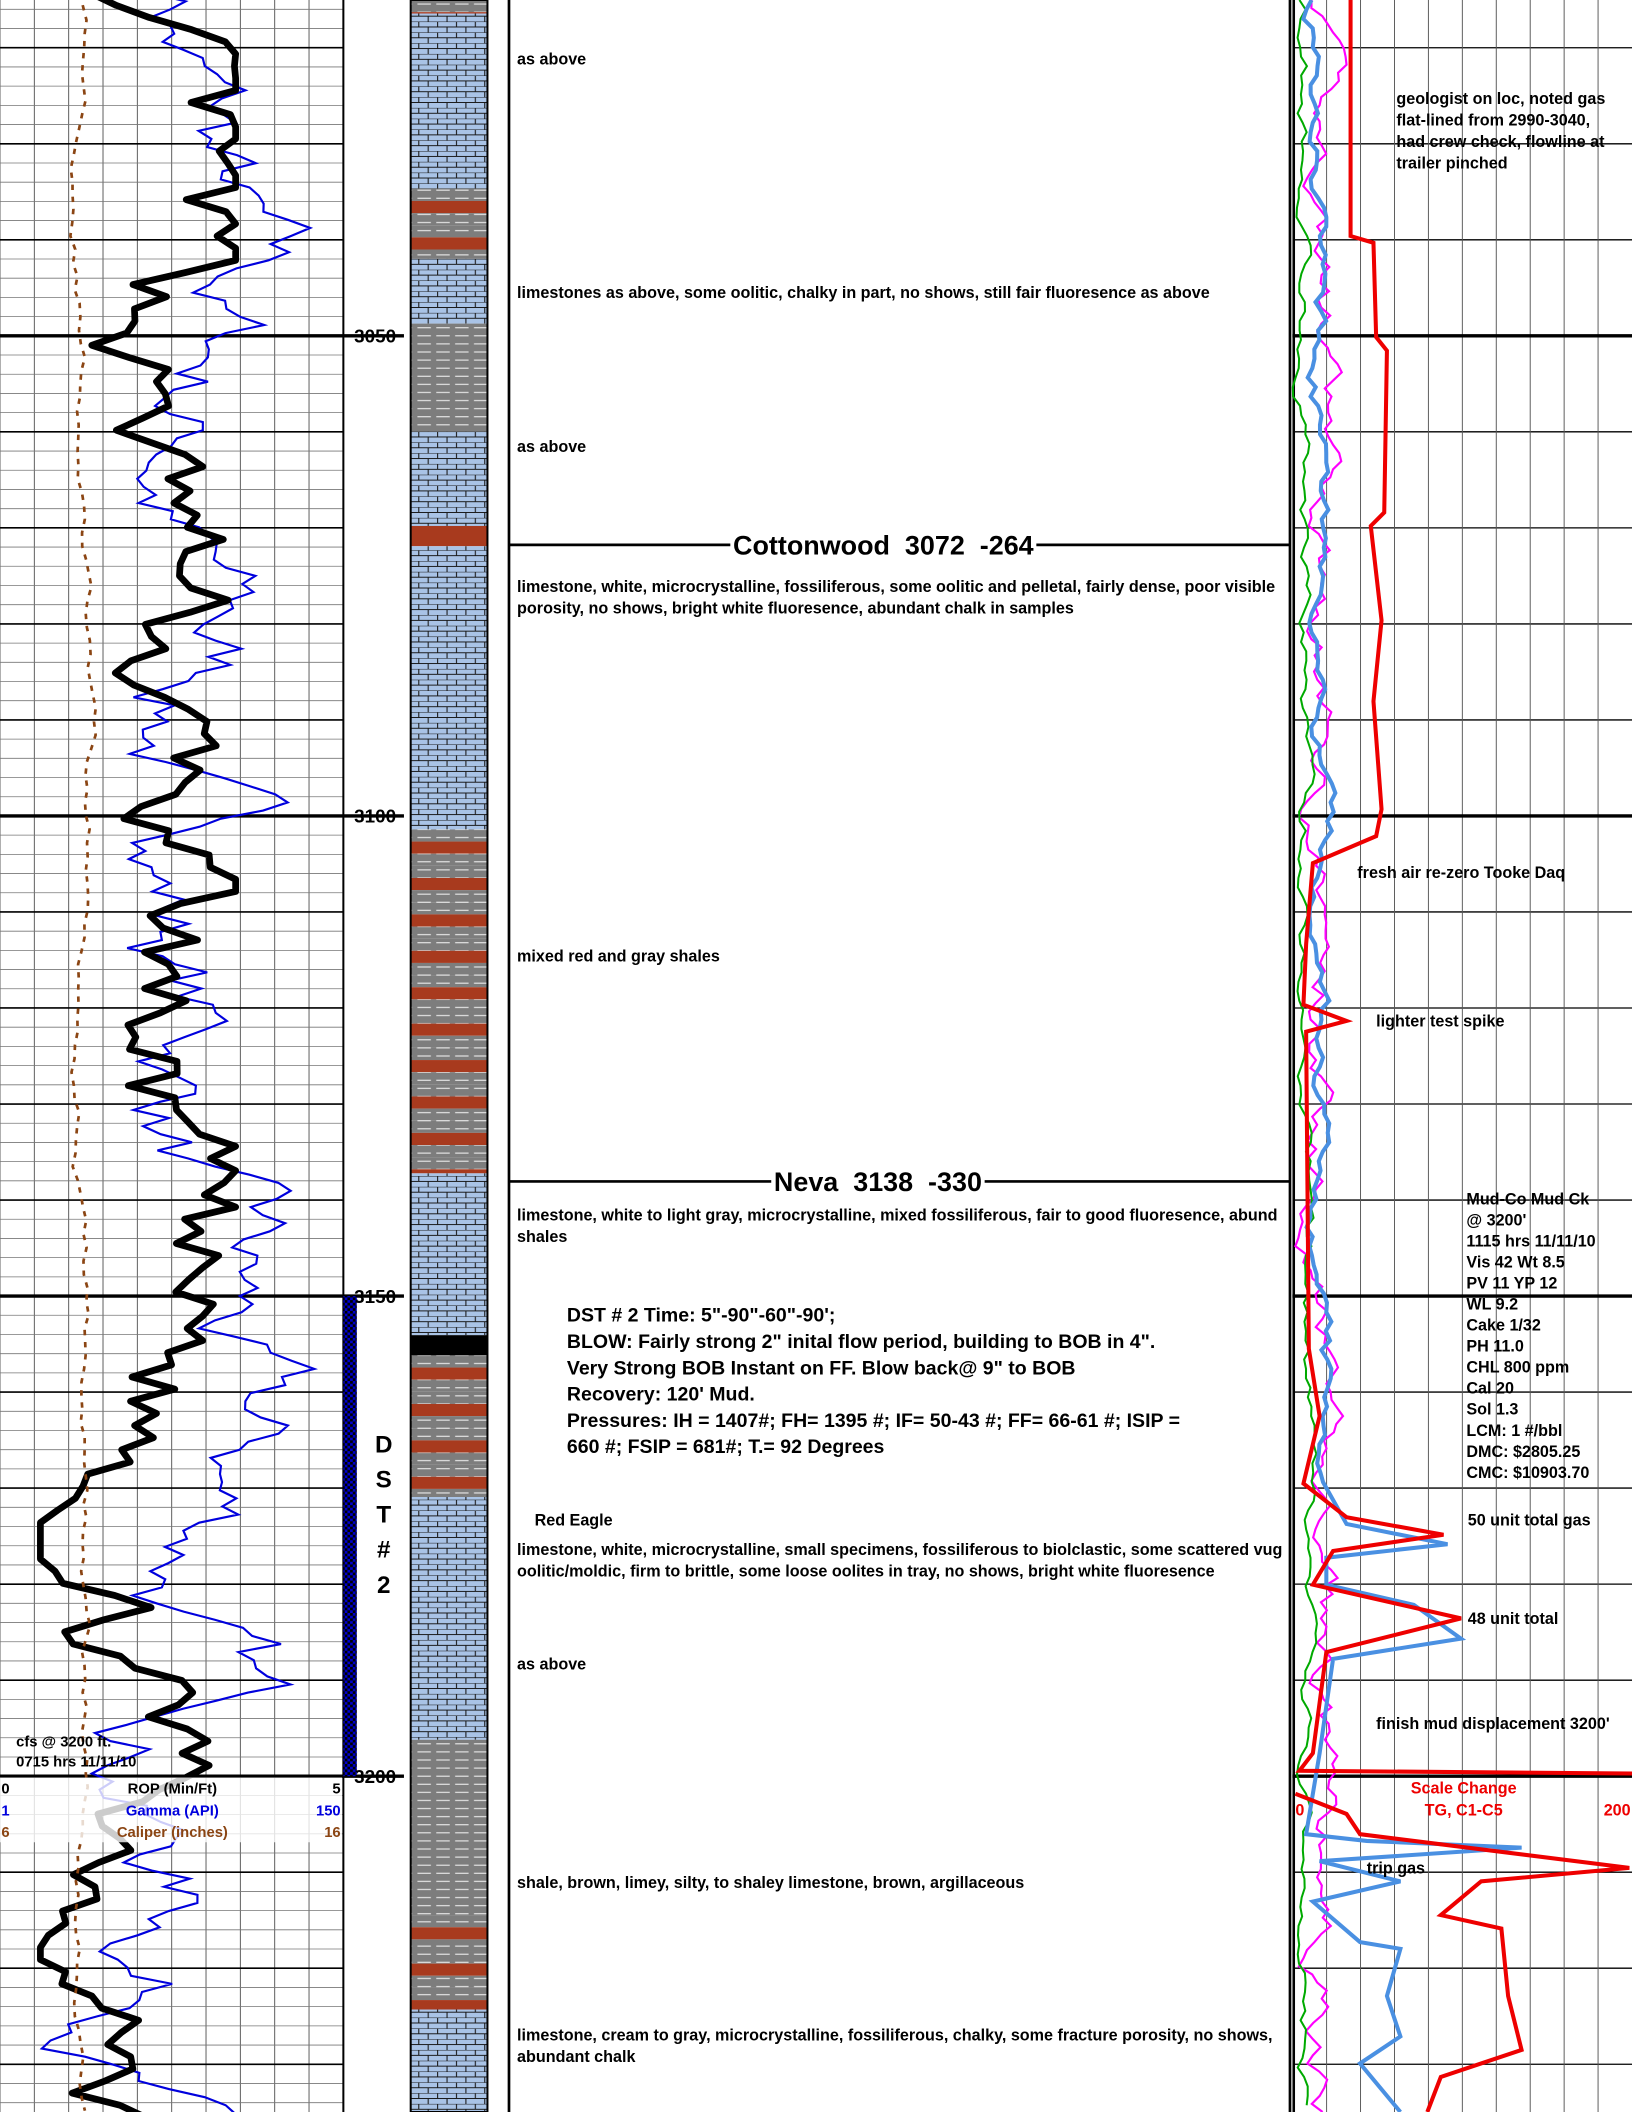 The width and height of the screenshot is (1632, 2112). I want to click on depth-label: 3100, so click(375, 816).